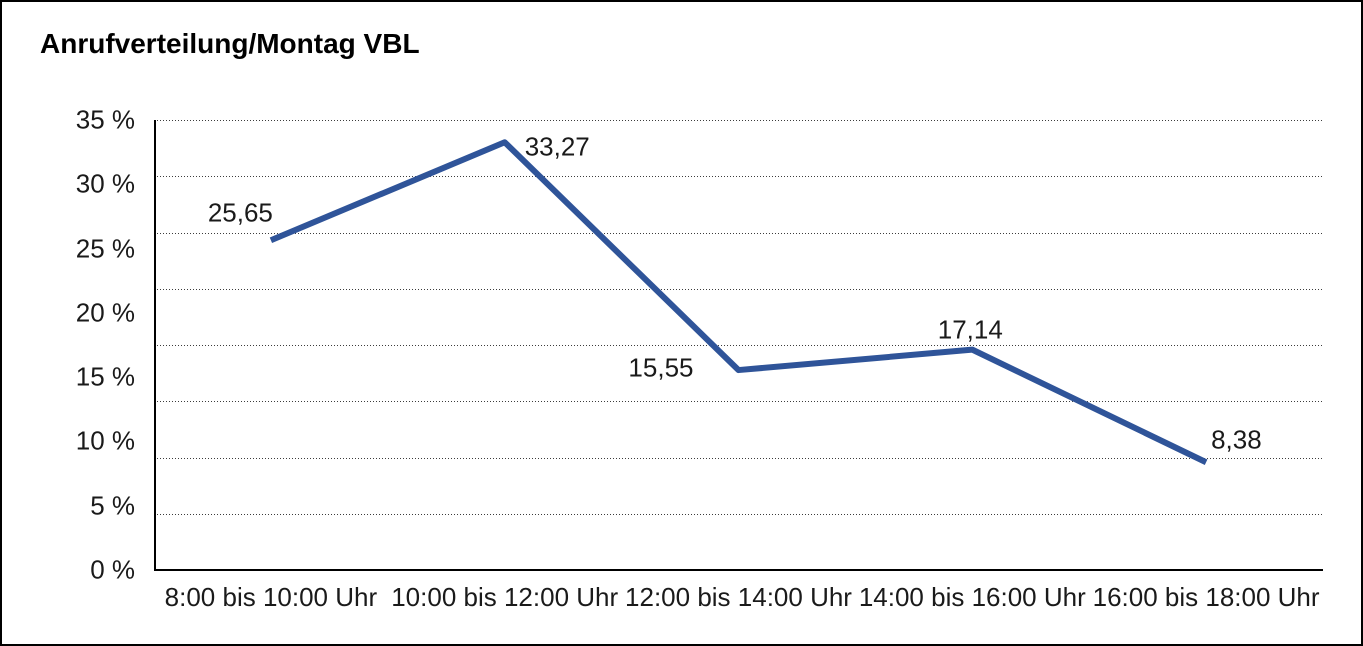 The width and height of the screenshot is (1363, 646). Describe the element at coordinates (271, 597) in the screenshot. I see `x-tick-label: 8:00 bis 10:00 Uhr` at that location.